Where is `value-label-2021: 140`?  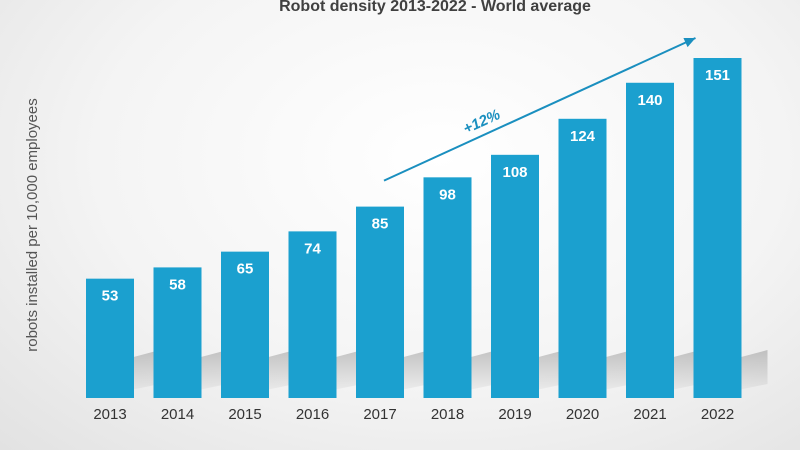 value-label-2021: 140 is located at coordinates (649, 100).